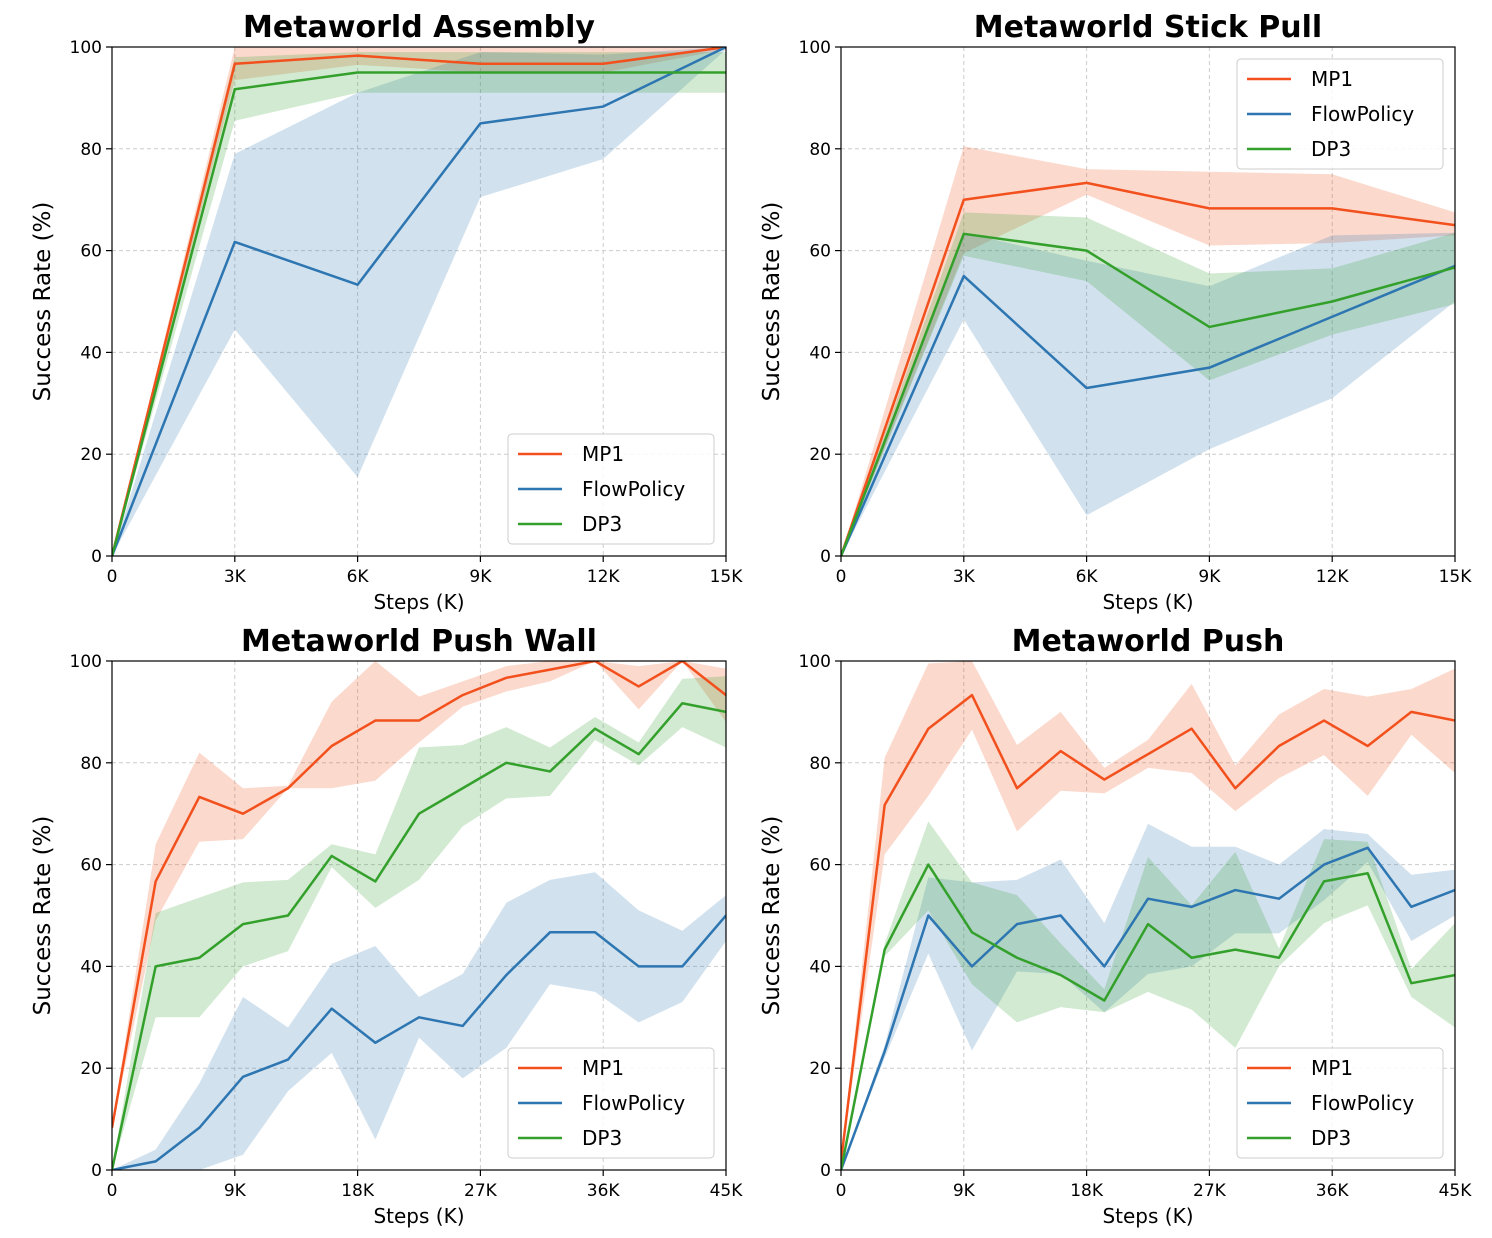 The width and height of the screenshot is (1492, 1238). What do you see at coordinates (419, 27) in the screenshot?
I see `chart-title: Metaworld Assembly` at bounding box center [419, 27].